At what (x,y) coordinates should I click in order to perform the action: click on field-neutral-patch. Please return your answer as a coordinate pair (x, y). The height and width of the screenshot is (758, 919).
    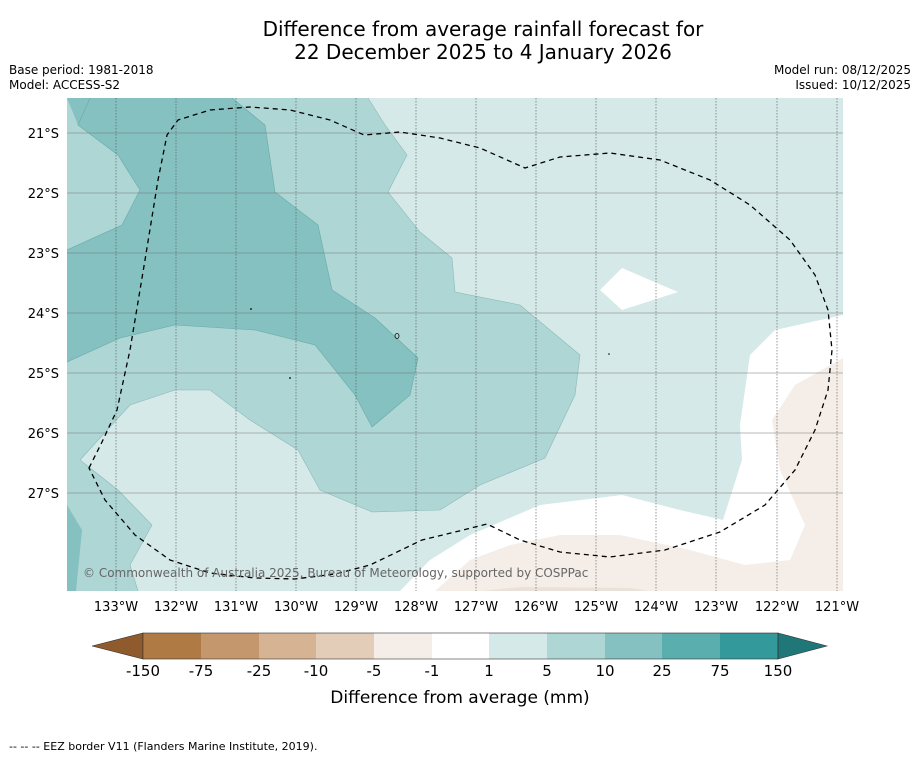
    Looking at the image, I should click on (639, 289).